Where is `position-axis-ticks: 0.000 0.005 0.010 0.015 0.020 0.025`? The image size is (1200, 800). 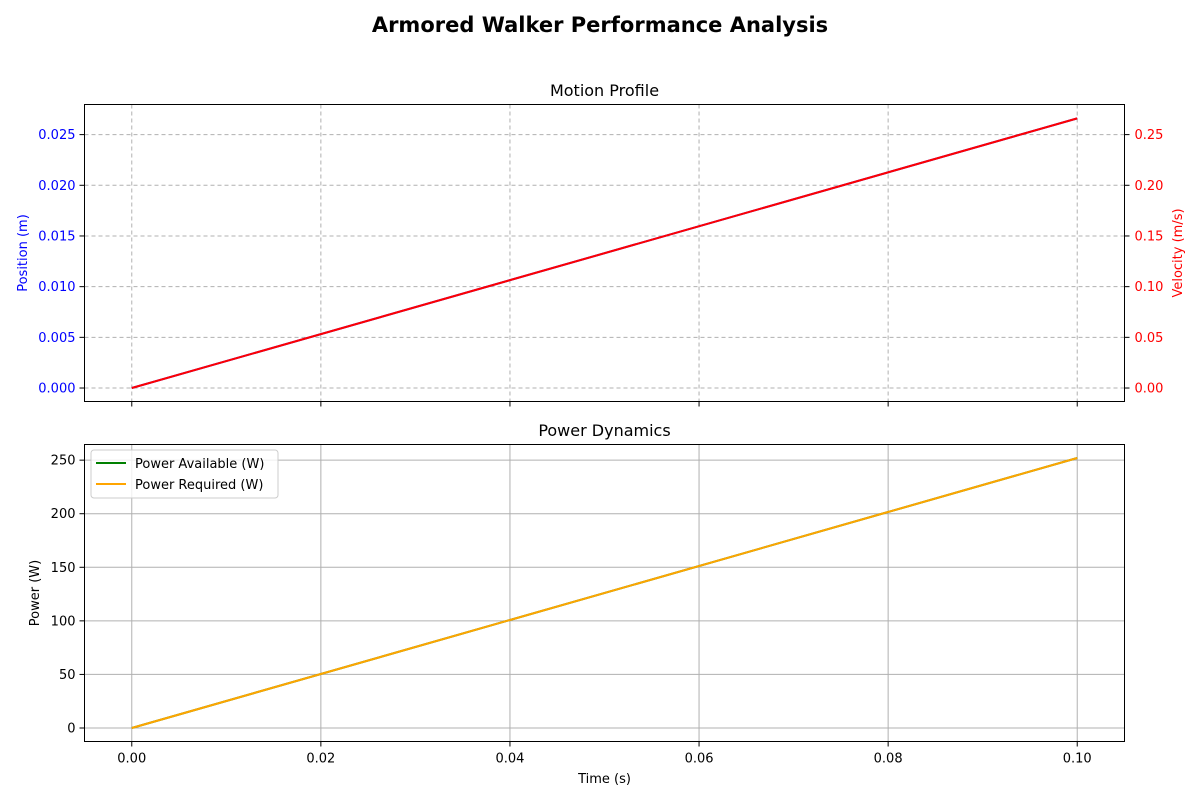
position-axis-ticks: 0.000 0.005 0.010 0.015 0.020 0.025 is located at coordinates (61, 262).